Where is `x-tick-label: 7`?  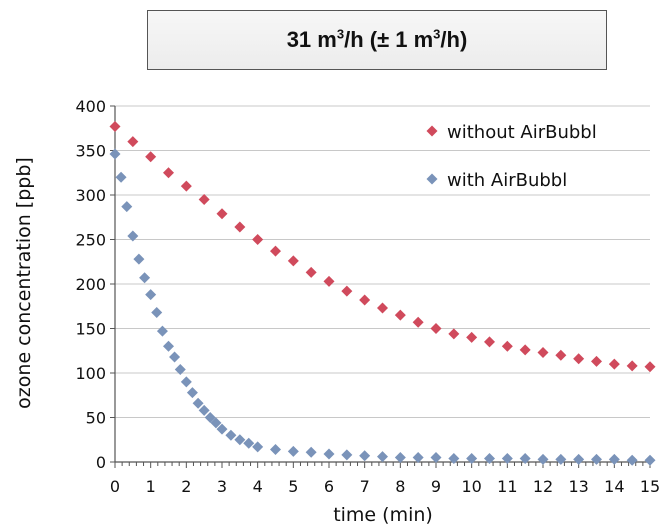
x-tick-label: 7 is located at coordinates (365, 486).